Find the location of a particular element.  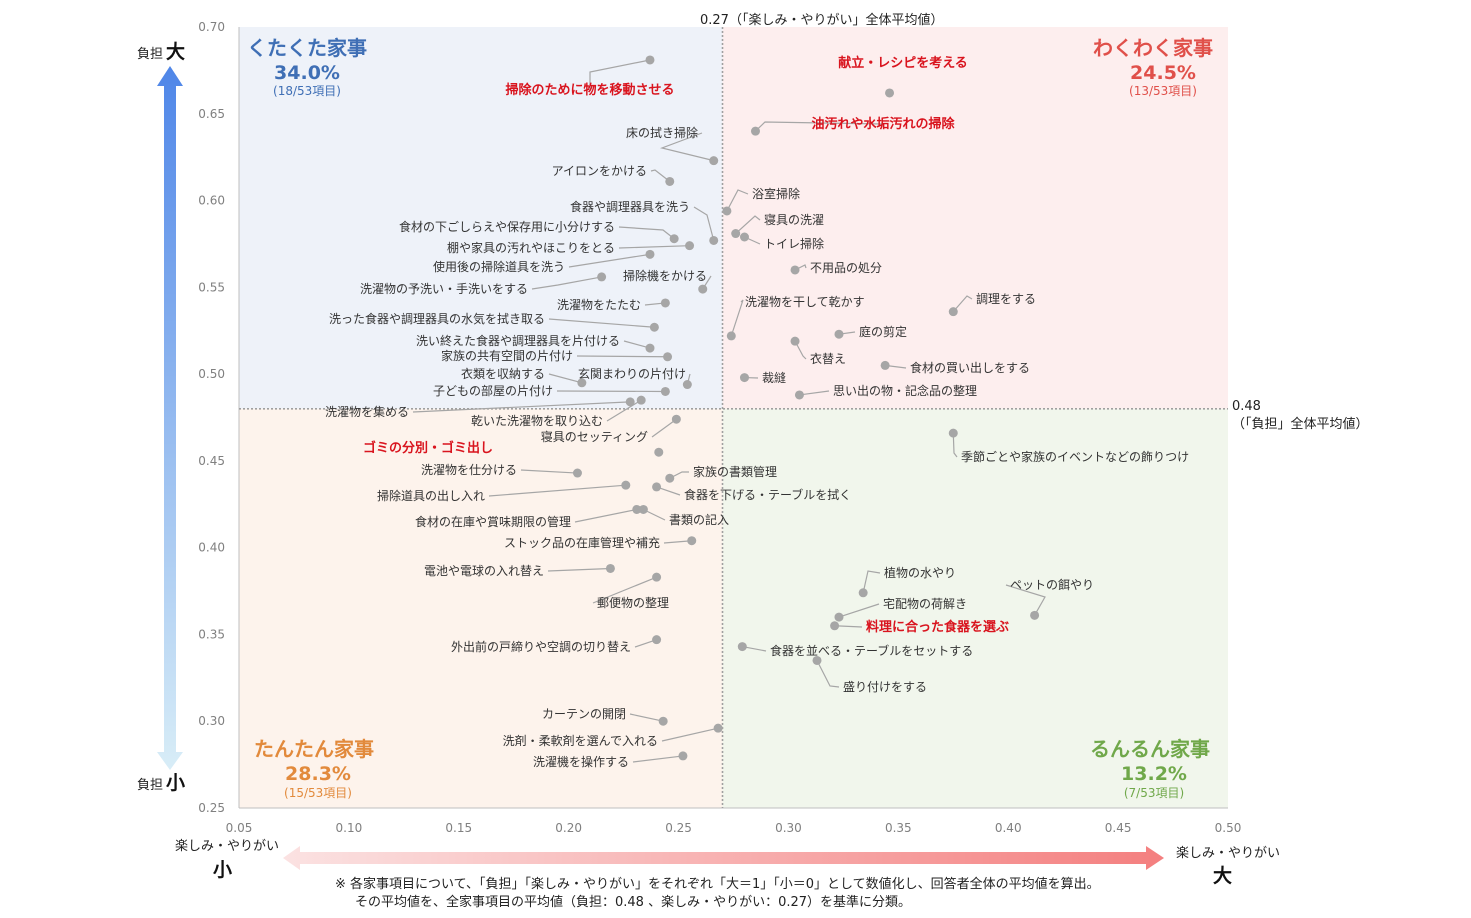

quadrant-sub-wakuwaku: (13/53項目) is located at coordinates (1163, 91).